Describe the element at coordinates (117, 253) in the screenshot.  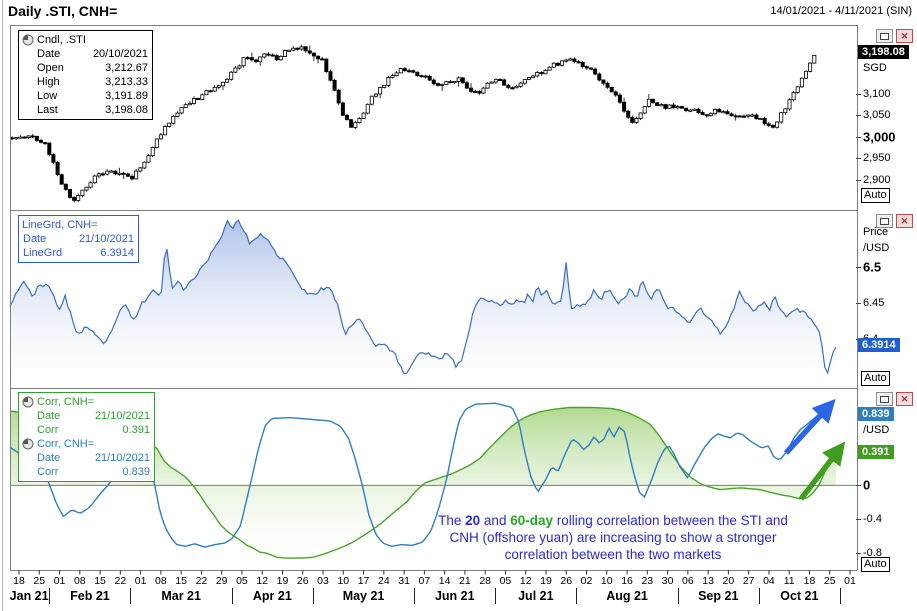
I see `legend-value: 6.3914` at that location.